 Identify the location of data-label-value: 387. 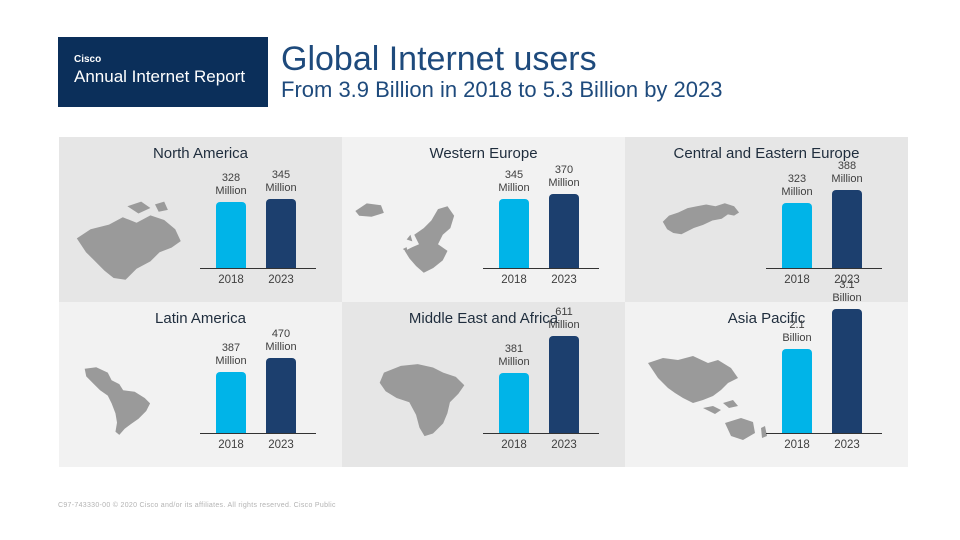
(231, 347).